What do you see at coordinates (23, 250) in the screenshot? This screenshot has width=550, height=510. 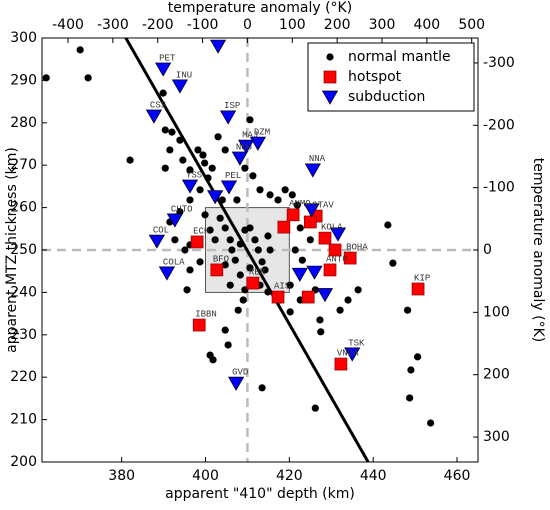 I see `y-tick-label: 250` at bounding box center [23, 250].